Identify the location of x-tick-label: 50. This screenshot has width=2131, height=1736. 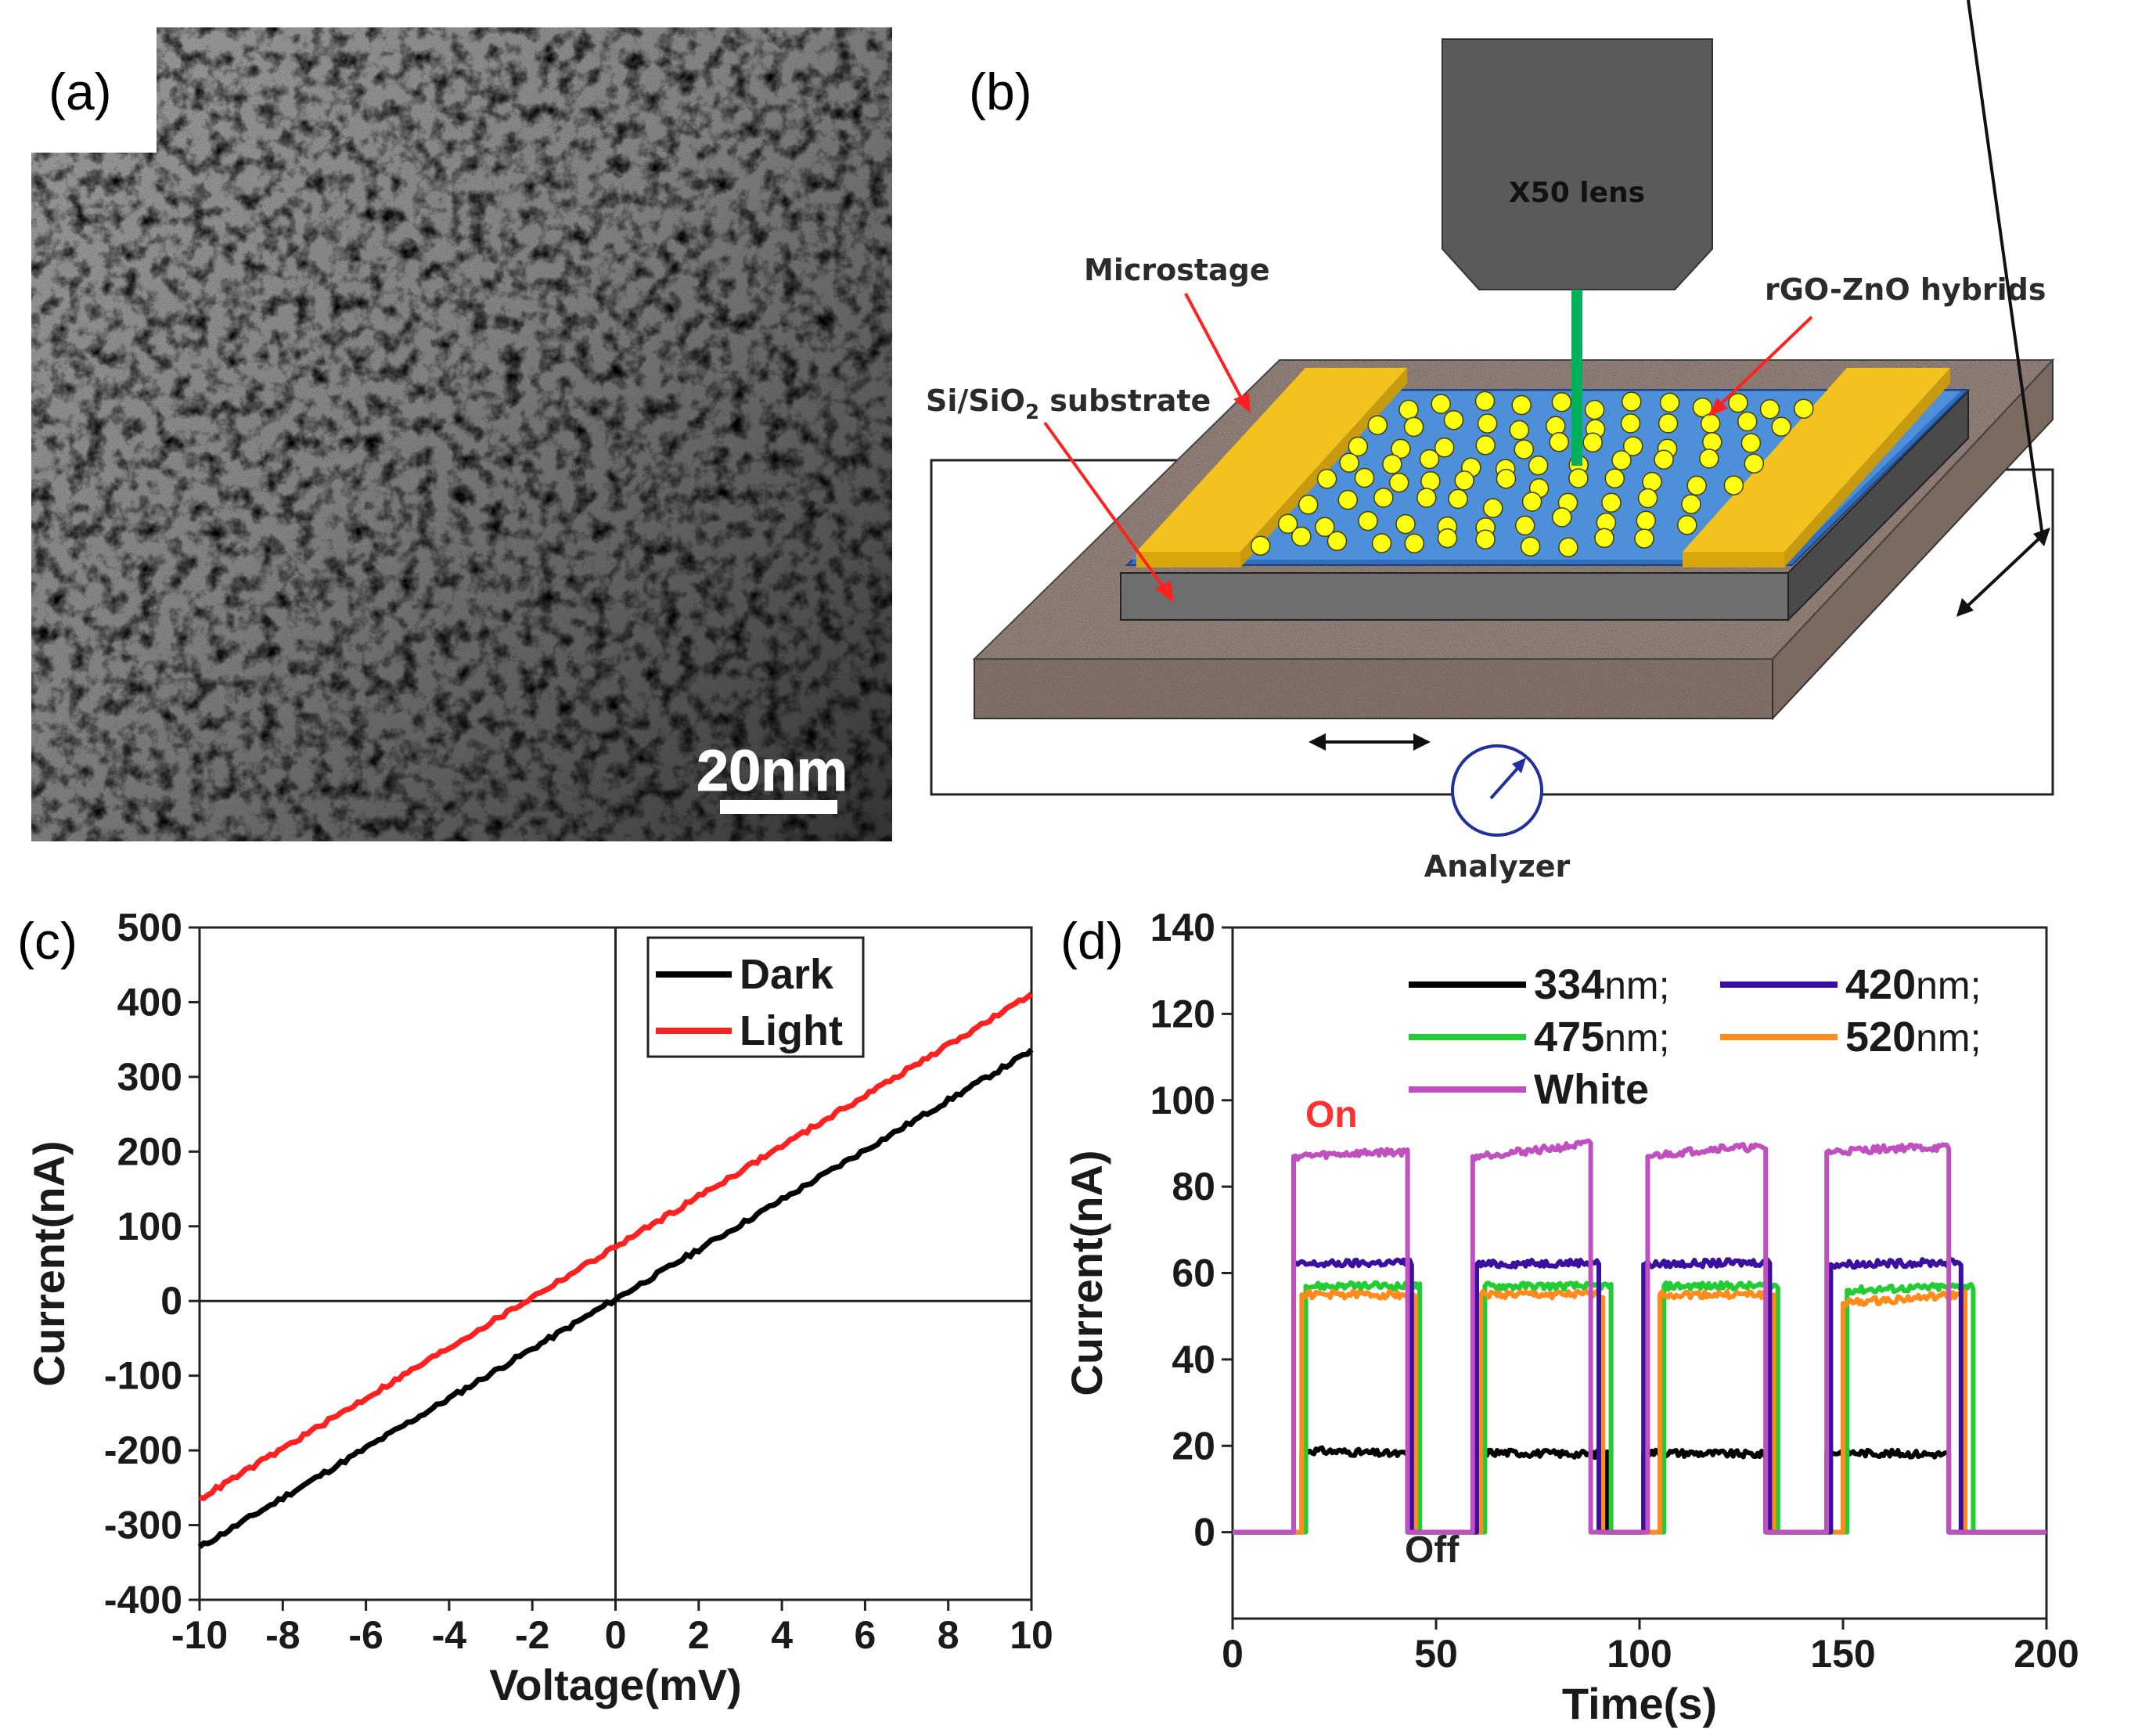
(1436, 1654).